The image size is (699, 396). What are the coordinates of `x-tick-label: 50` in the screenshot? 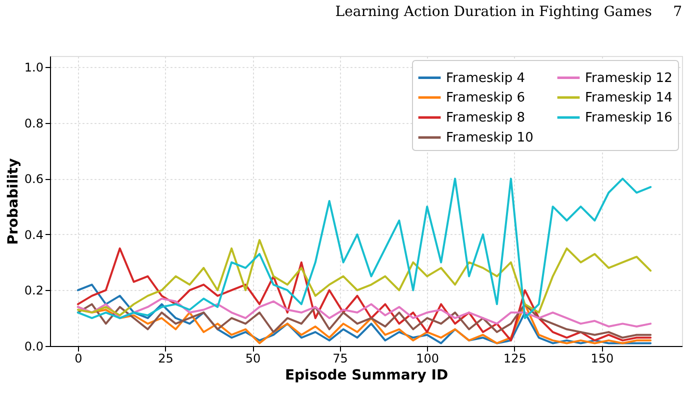 It's located at (253, 359).